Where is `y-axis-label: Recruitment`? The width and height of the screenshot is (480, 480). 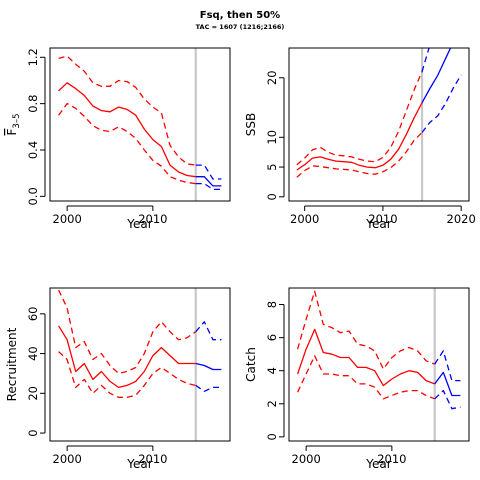
y-axis-label: Recruitment is located at coordinates (12, 364).